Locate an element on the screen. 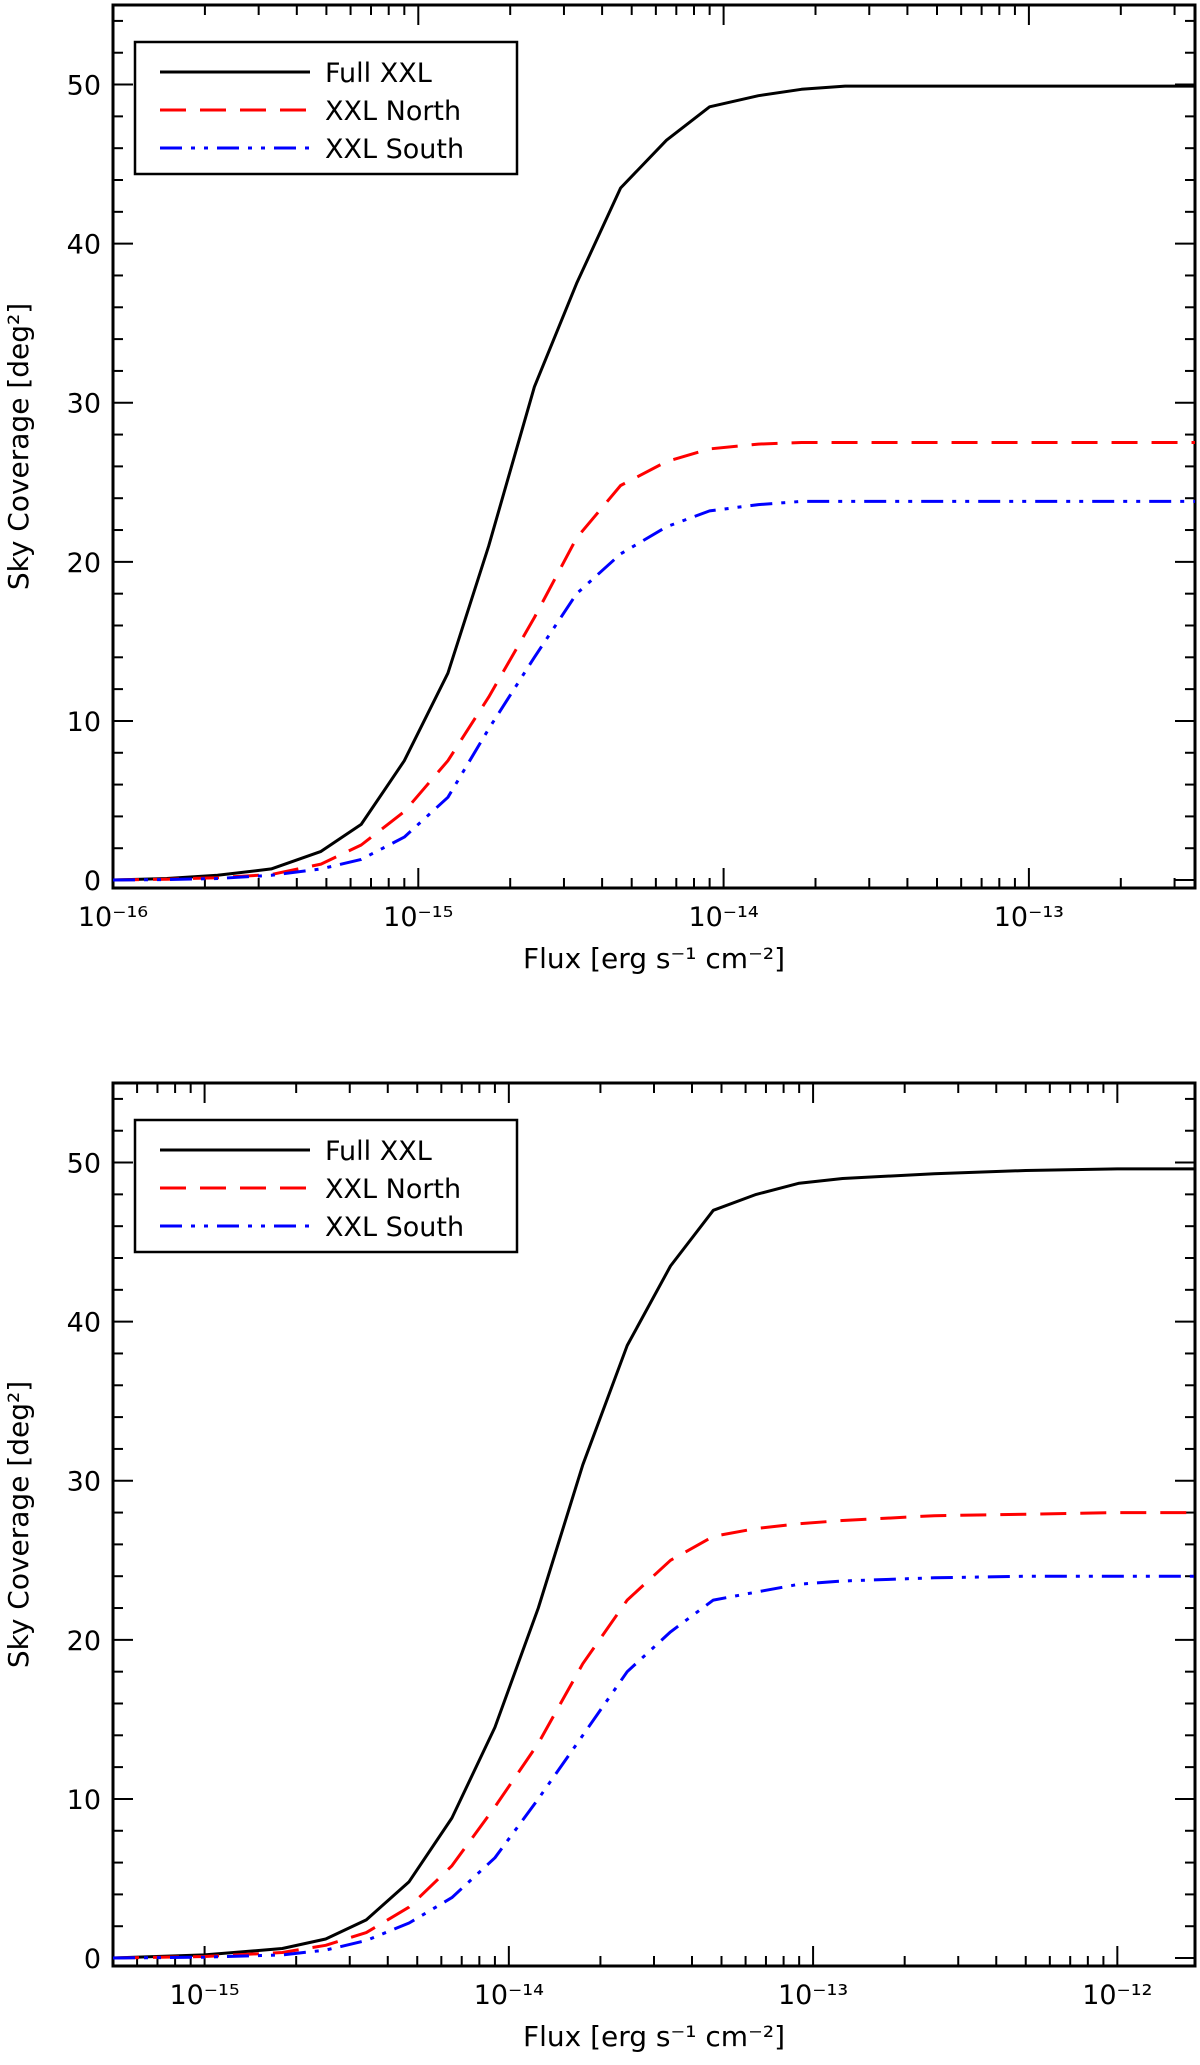  x-tick-label: 10⁻¹⁶ is located at coordinates (113, 917).